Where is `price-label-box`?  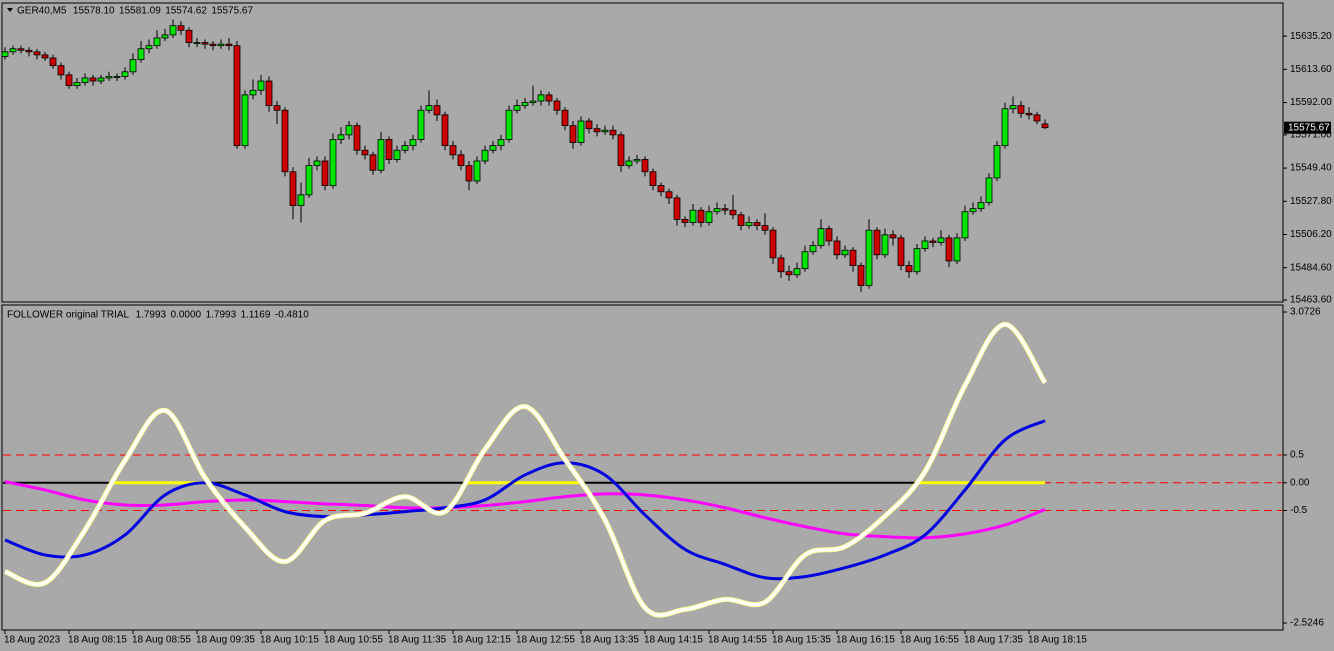
price-label-box is located at coordinates (1307, 127).